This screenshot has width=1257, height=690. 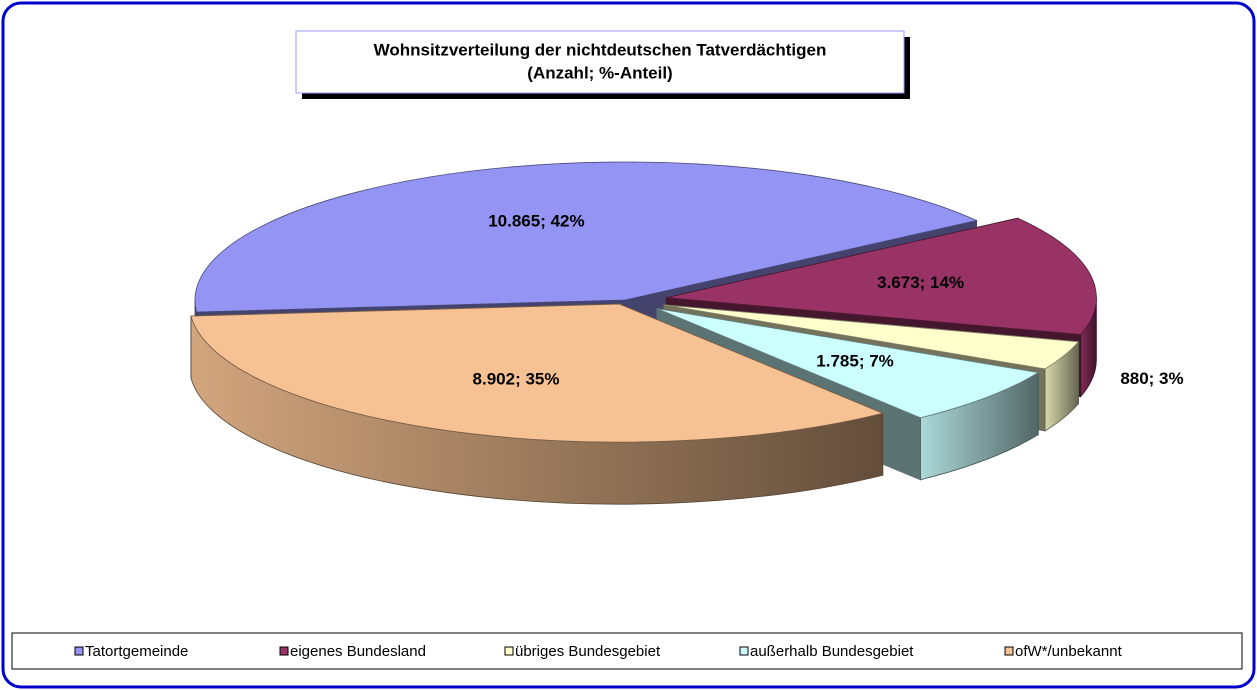 What do you see at coordinates (832, 651) in the screenshot?
I see `legend-label: außerhalb Bundesgebiet` at bounding box center [832, 651].